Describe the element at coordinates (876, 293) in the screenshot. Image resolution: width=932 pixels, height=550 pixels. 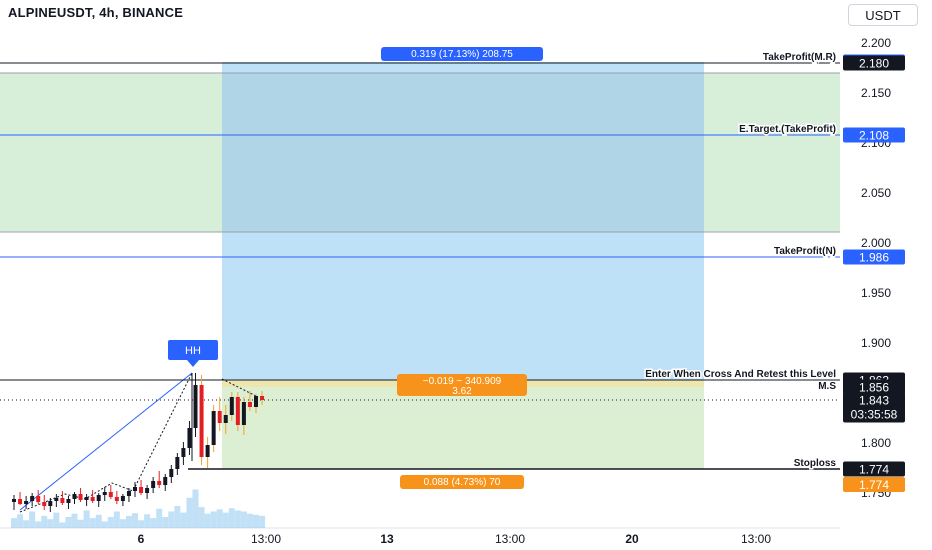
I see `y-tick-label: 1.950` at that location.